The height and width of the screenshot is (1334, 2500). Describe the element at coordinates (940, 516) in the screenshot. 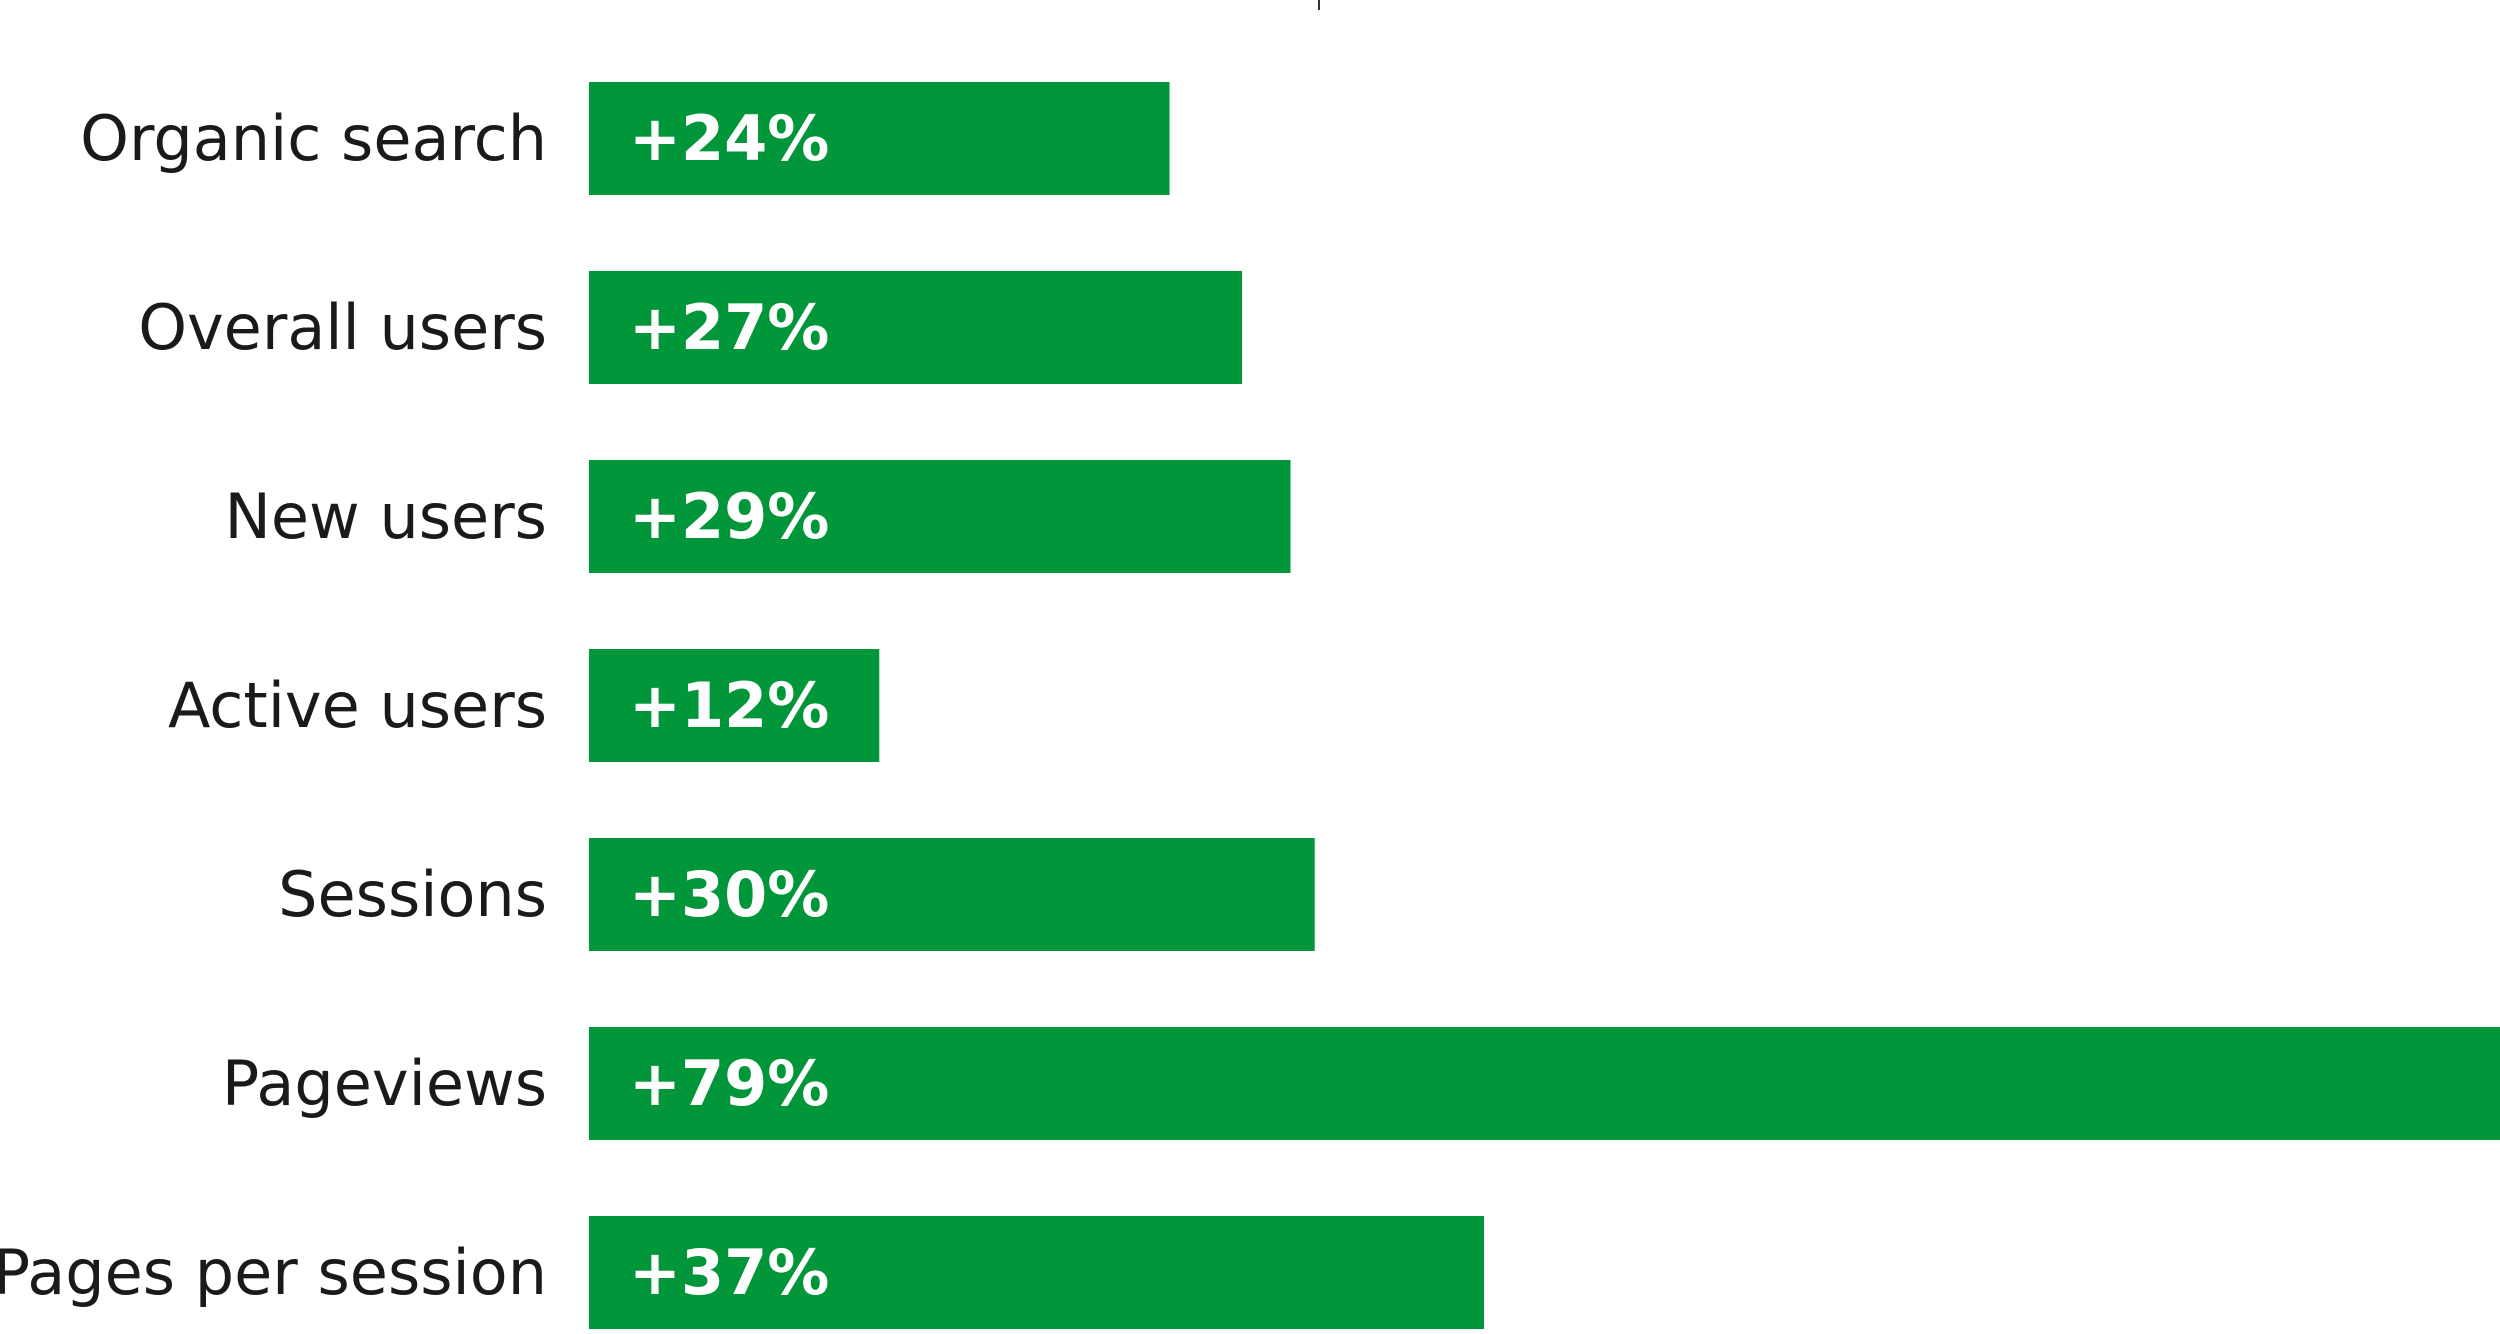

I see `bar-new-users` at that location.